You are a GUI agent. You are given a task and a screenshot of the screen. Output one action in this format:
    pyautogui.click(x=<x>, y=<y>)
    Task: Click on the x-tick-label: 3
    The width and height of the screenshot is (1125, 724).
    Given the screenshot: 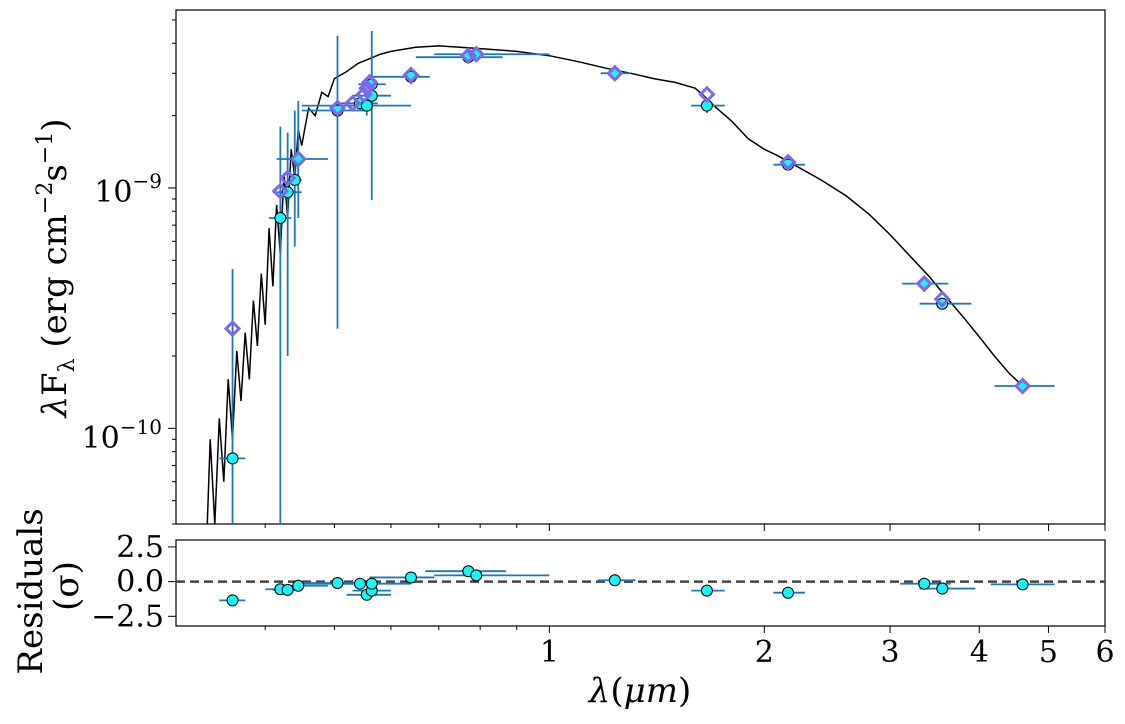 What is the action you would take?
    pyautogui.click(x=890, y=652)
    